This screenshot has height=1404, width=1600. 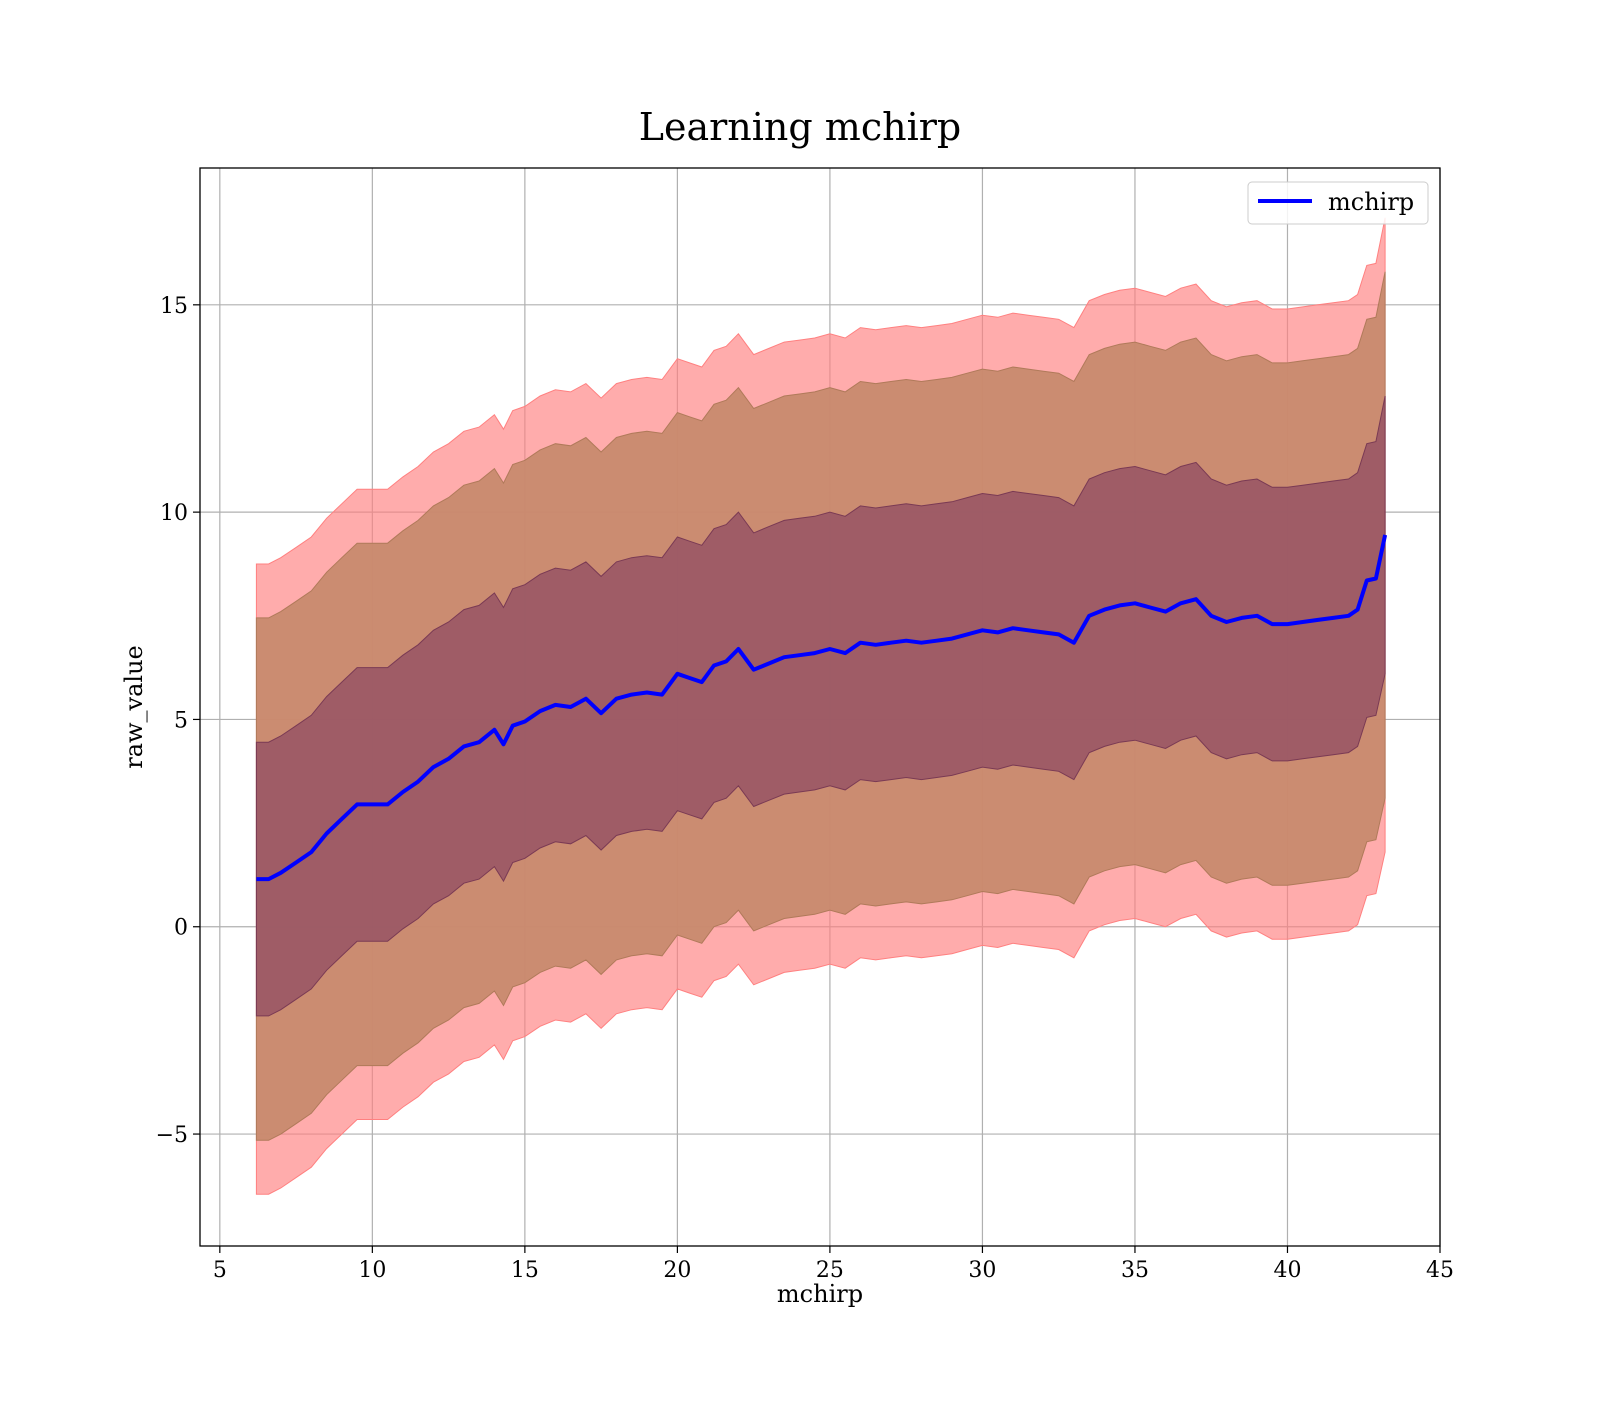 What do you see at coordinates (172, 1135) in the screenshot?
I see `y-tick-label: −5` at bounding box center [172, 1135].